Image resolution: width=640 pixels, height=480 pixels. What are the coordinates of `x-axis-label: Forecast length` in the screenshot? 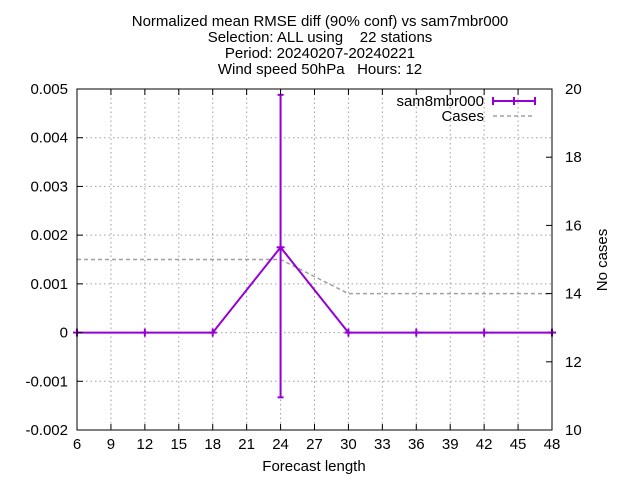 It's located at (313, 466).